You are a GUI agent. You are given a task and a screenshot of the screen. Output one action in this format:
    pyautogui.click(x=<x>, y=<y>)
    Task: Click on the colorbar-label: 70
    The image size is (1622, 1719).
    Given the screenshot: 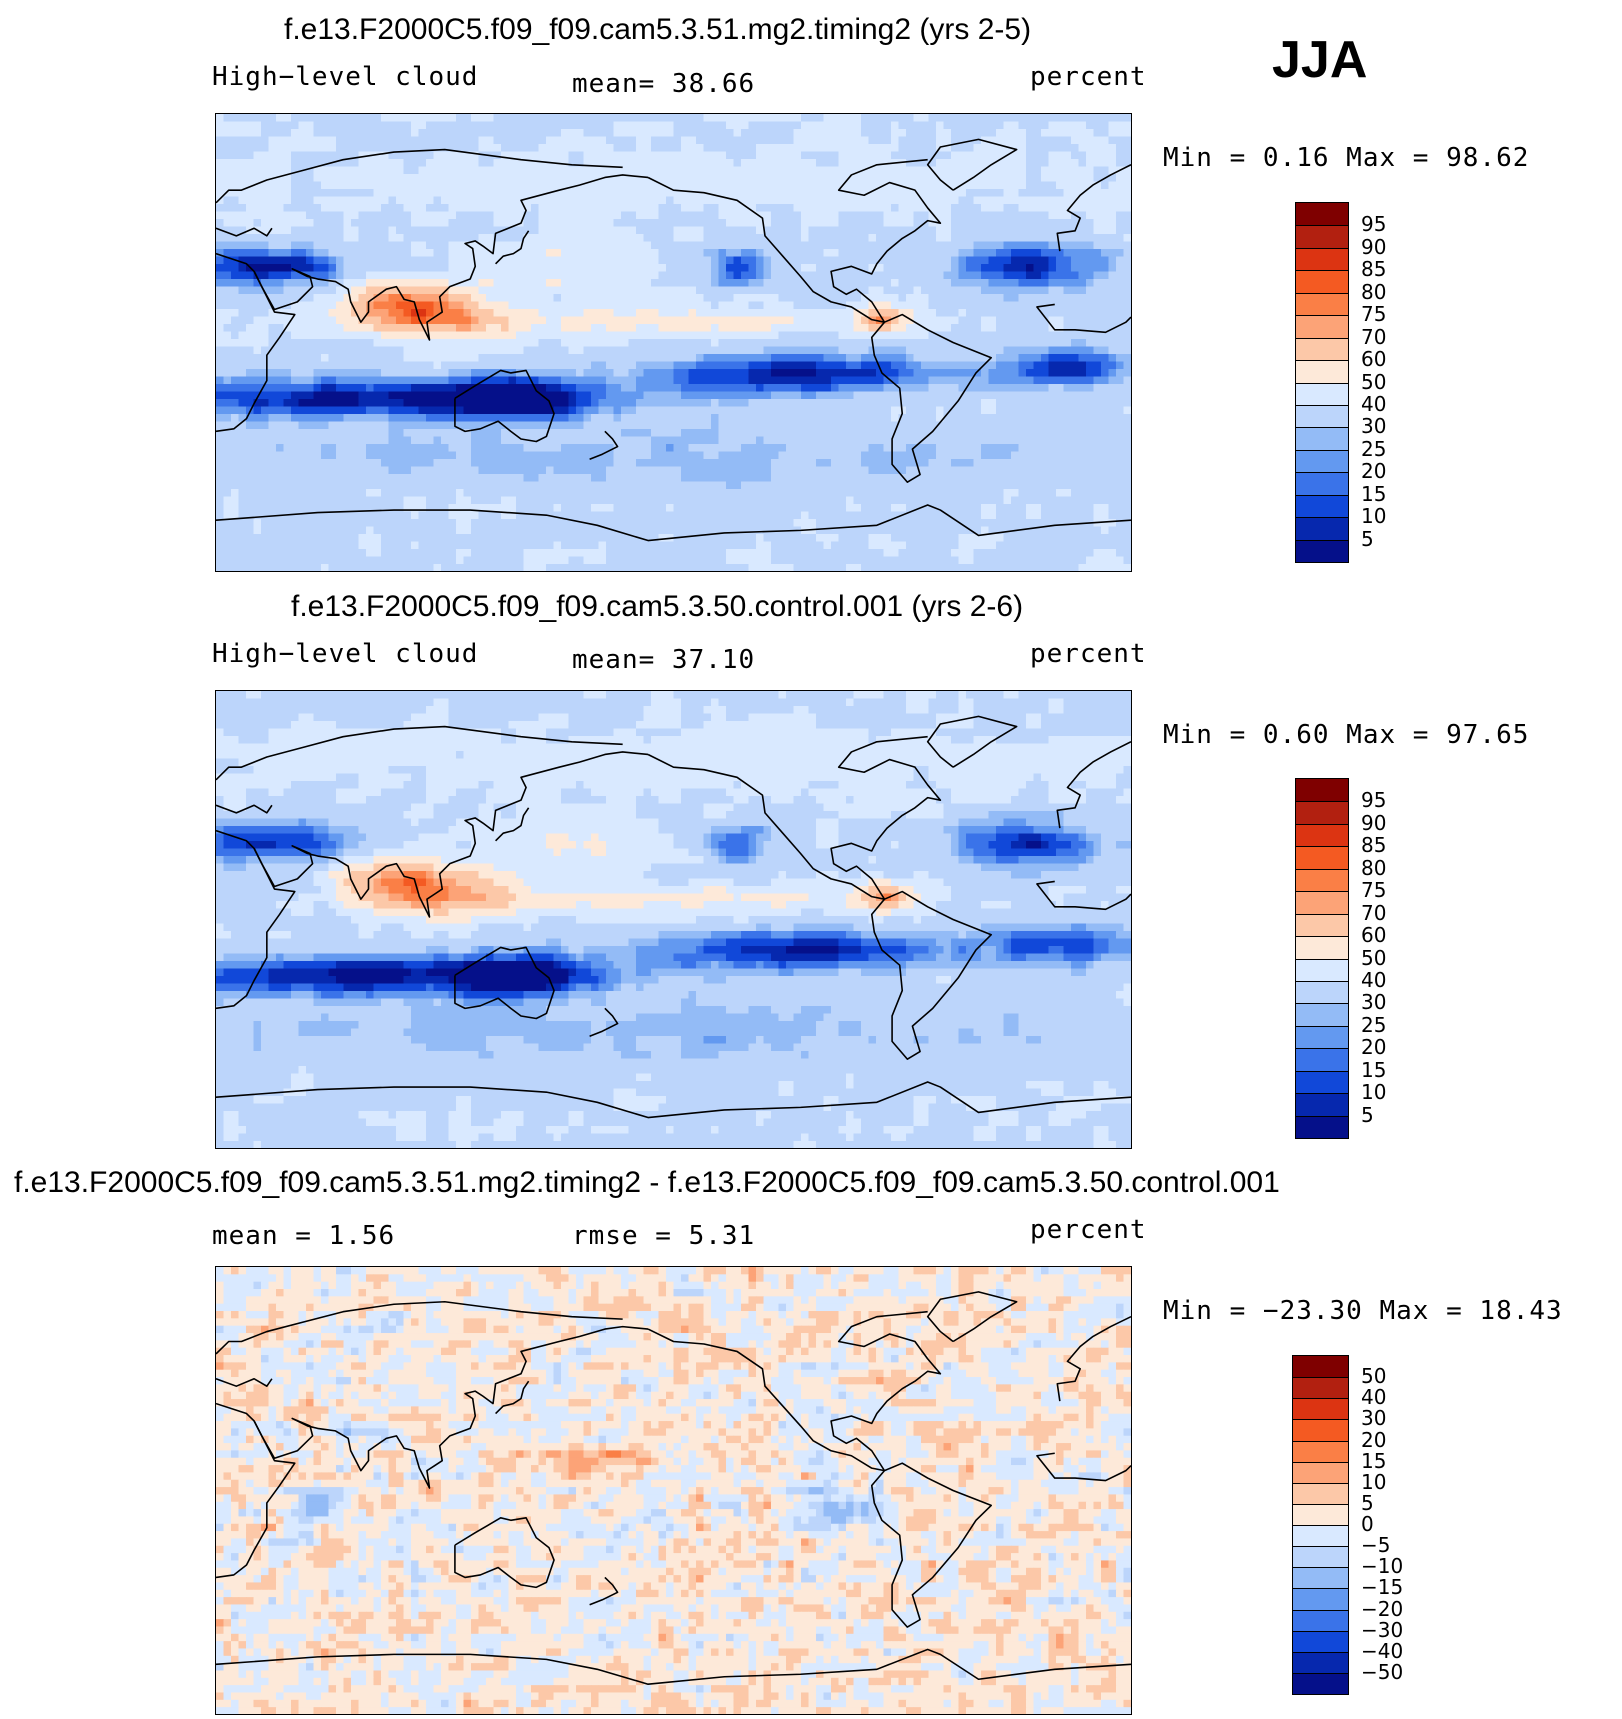 What is the action you would take?
    pyautogui.click(x=1373, y=913)
    